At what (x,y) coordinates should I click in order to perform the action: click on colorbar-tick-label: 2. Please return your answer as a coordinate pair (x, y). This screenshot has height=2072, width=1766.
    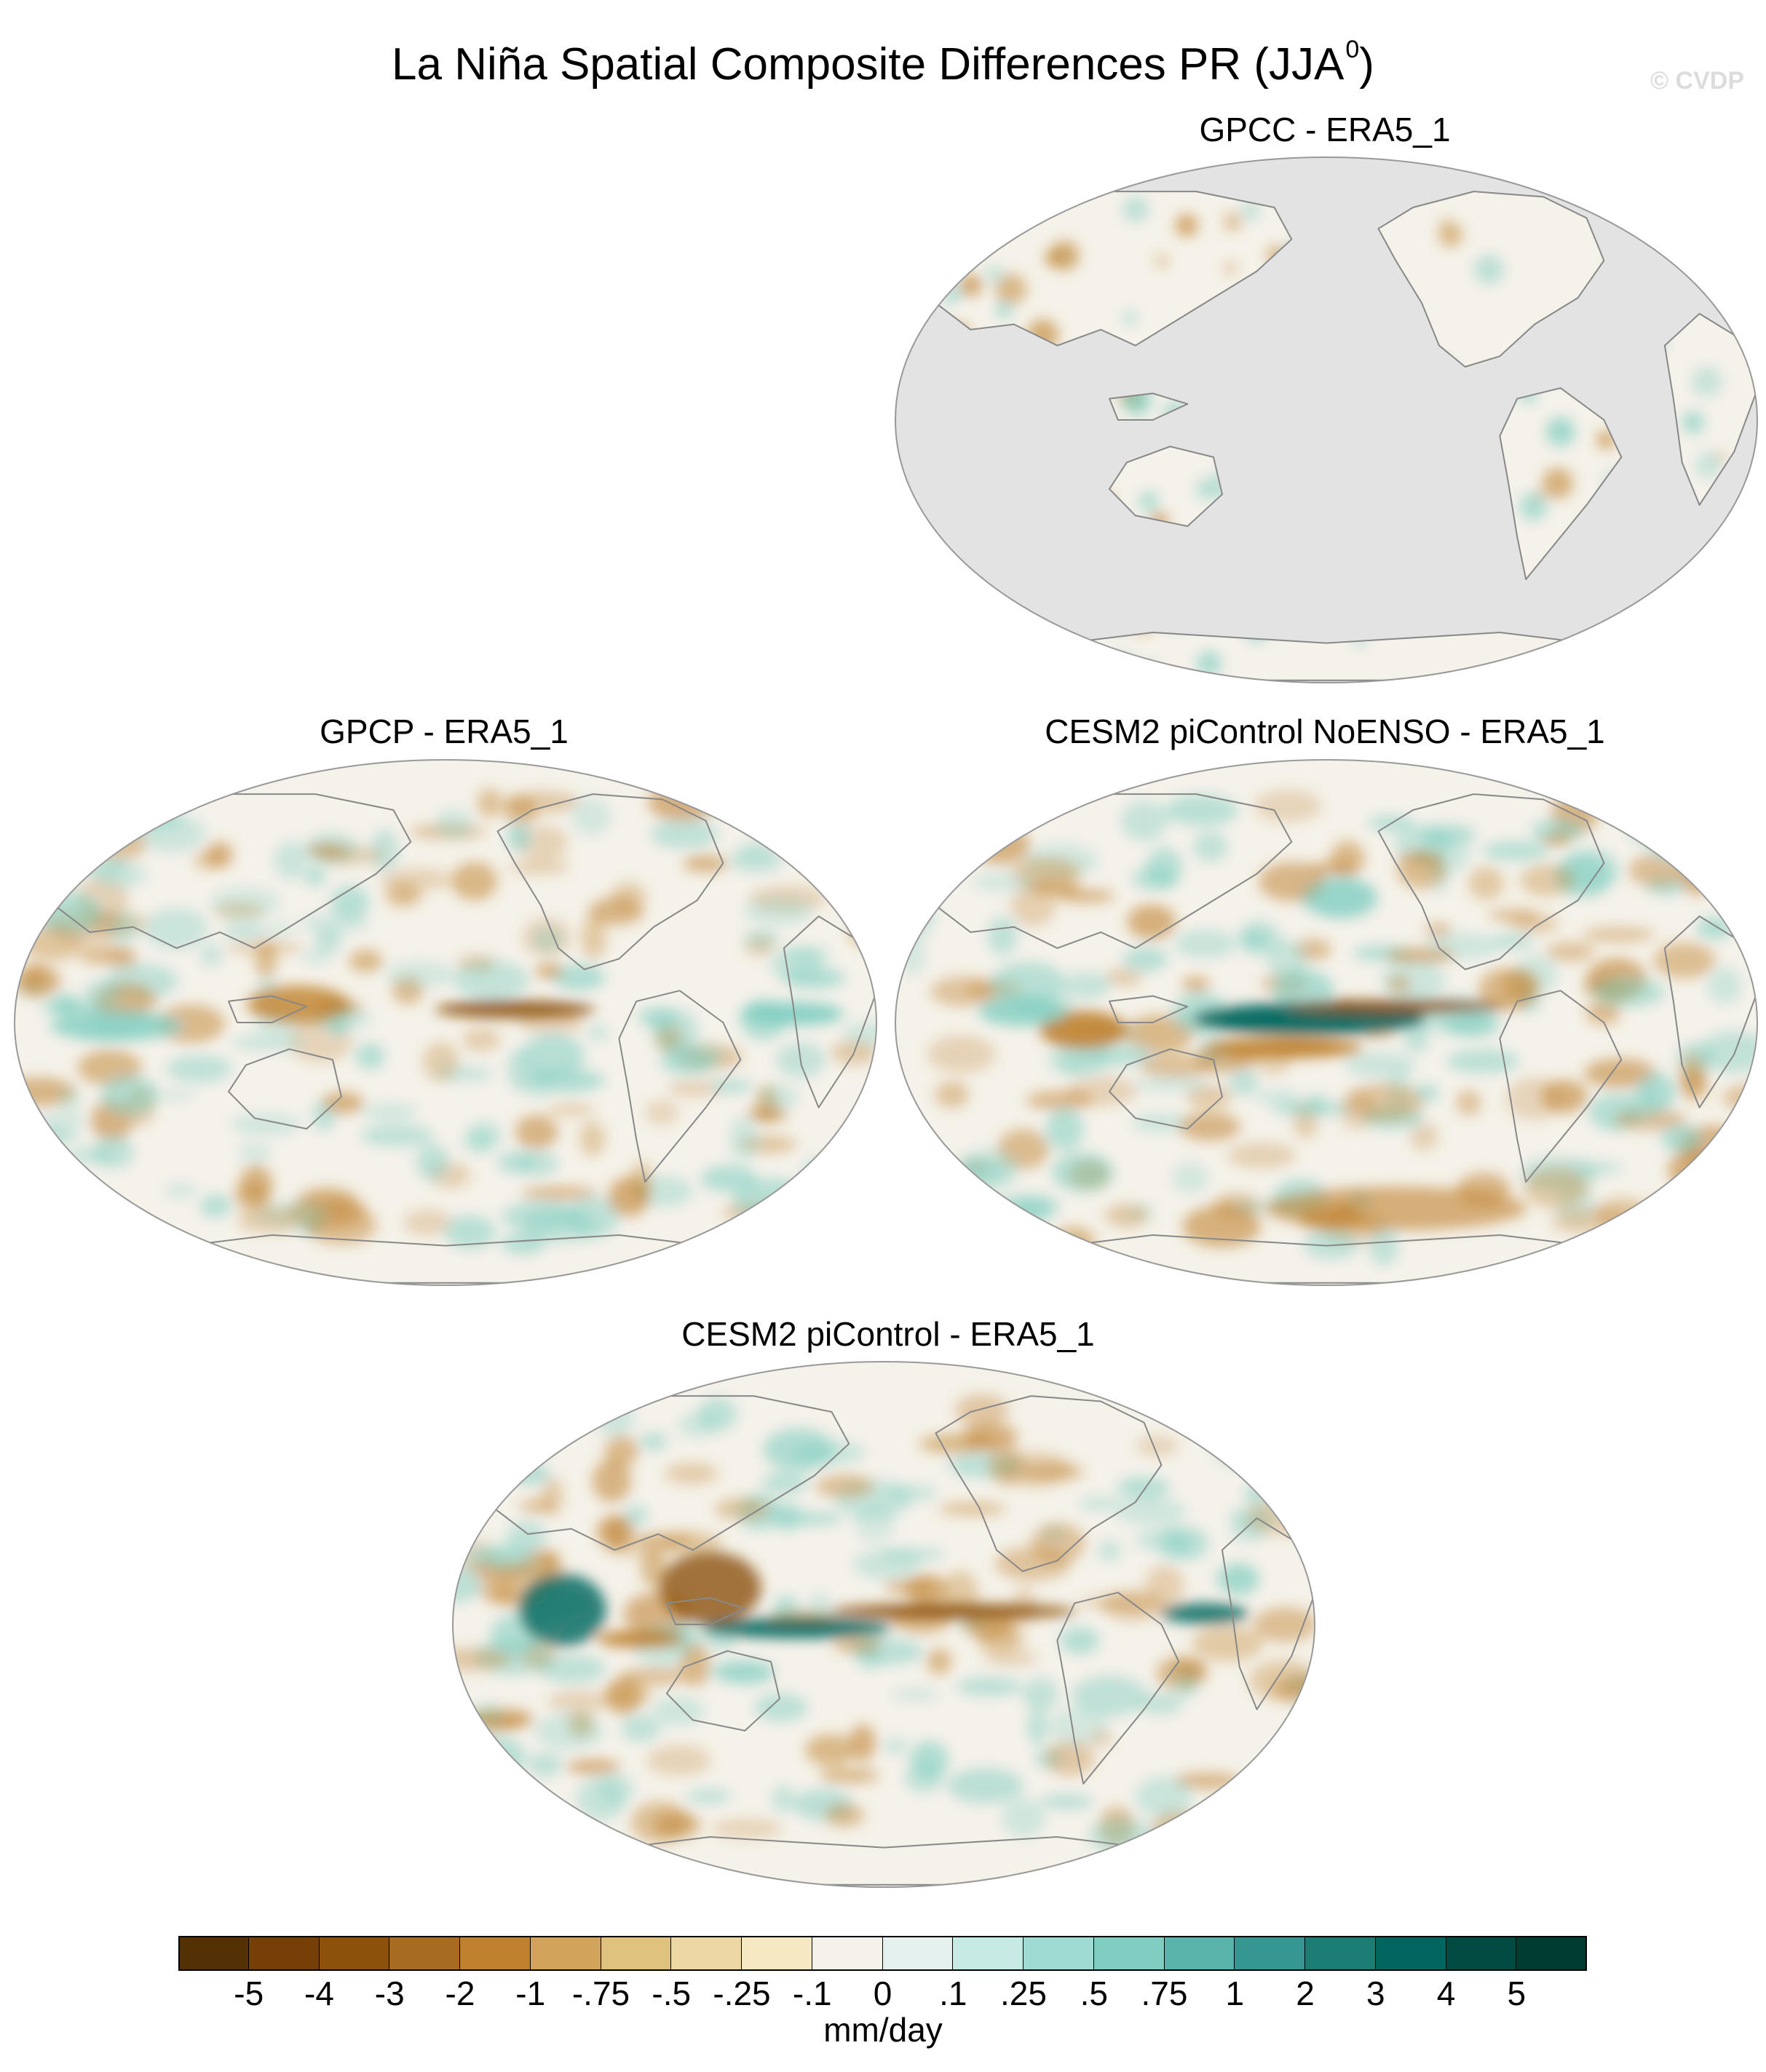
    Looking at the image, I should click on (1306, 1993).